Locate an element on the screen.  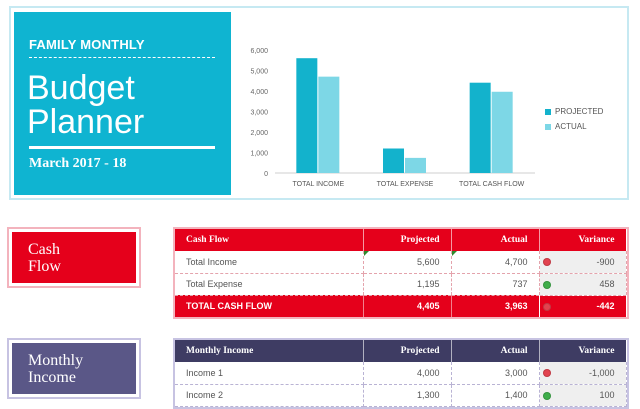
row-name-cell: Total Income is located at coordinates (269, 262).